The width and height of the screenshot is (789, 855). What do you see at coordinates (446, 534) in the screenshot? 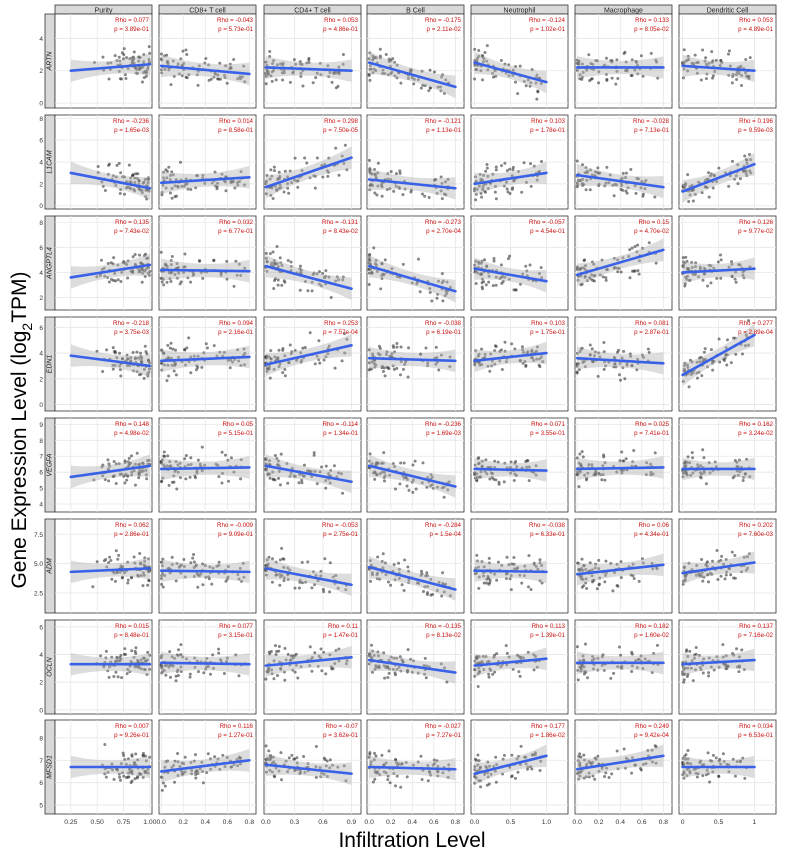
I see `p-value-label: p = 1.5e-04` at bounding box center [446, 534].